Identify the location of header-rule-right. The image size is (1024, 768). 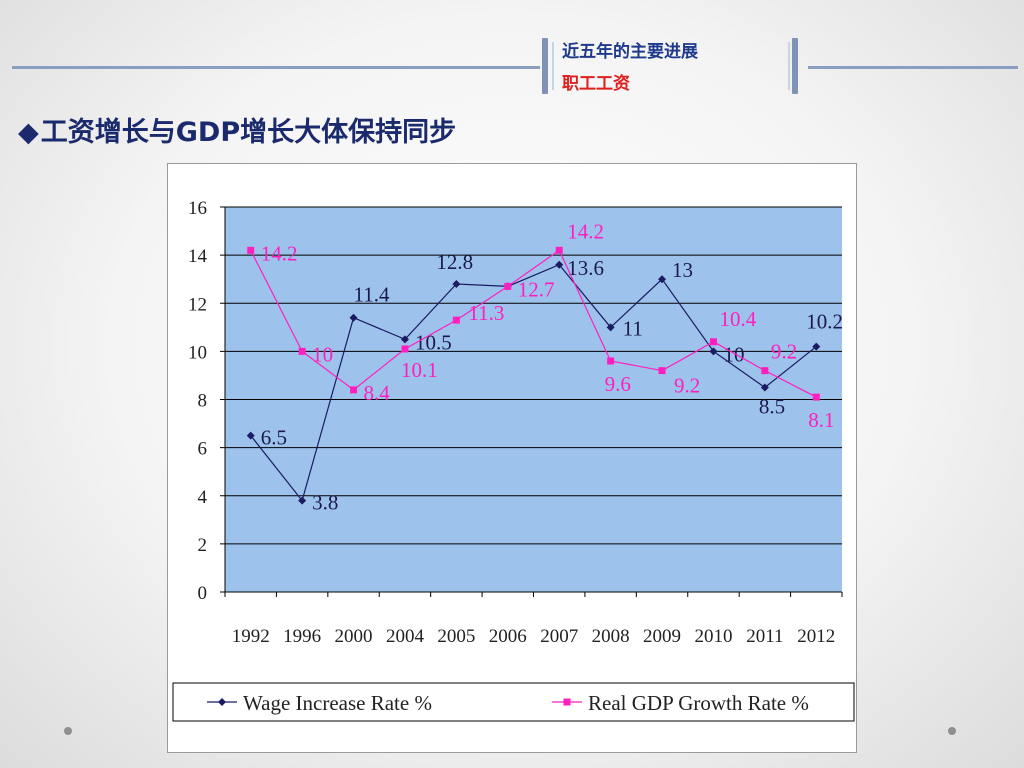
(913, 67).